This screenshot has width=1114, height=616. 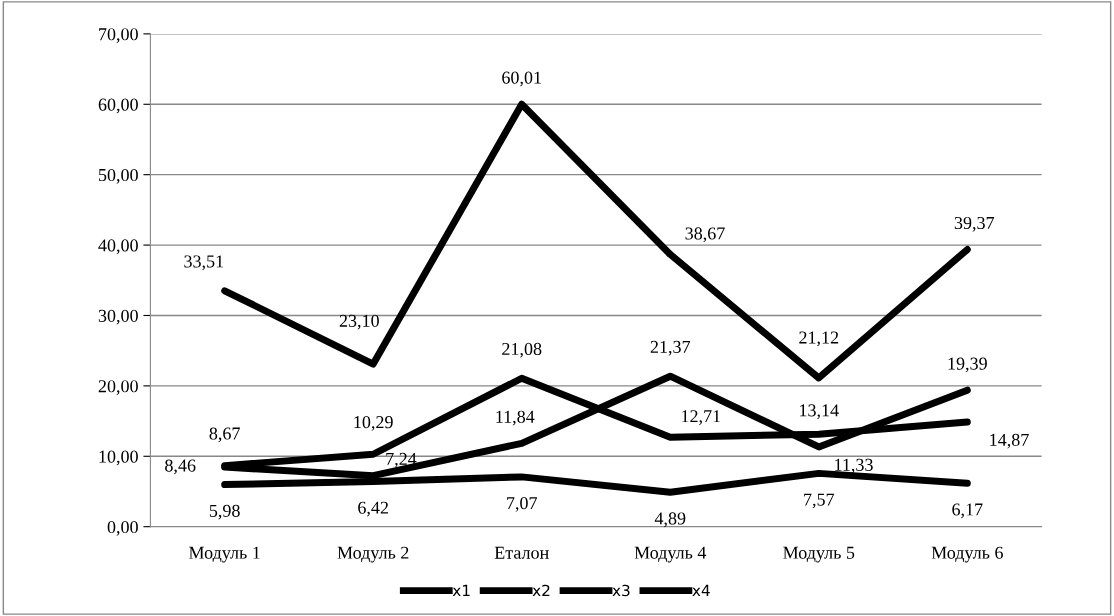 I want to click on data-label: 60,01, so click(x=521, y=79).